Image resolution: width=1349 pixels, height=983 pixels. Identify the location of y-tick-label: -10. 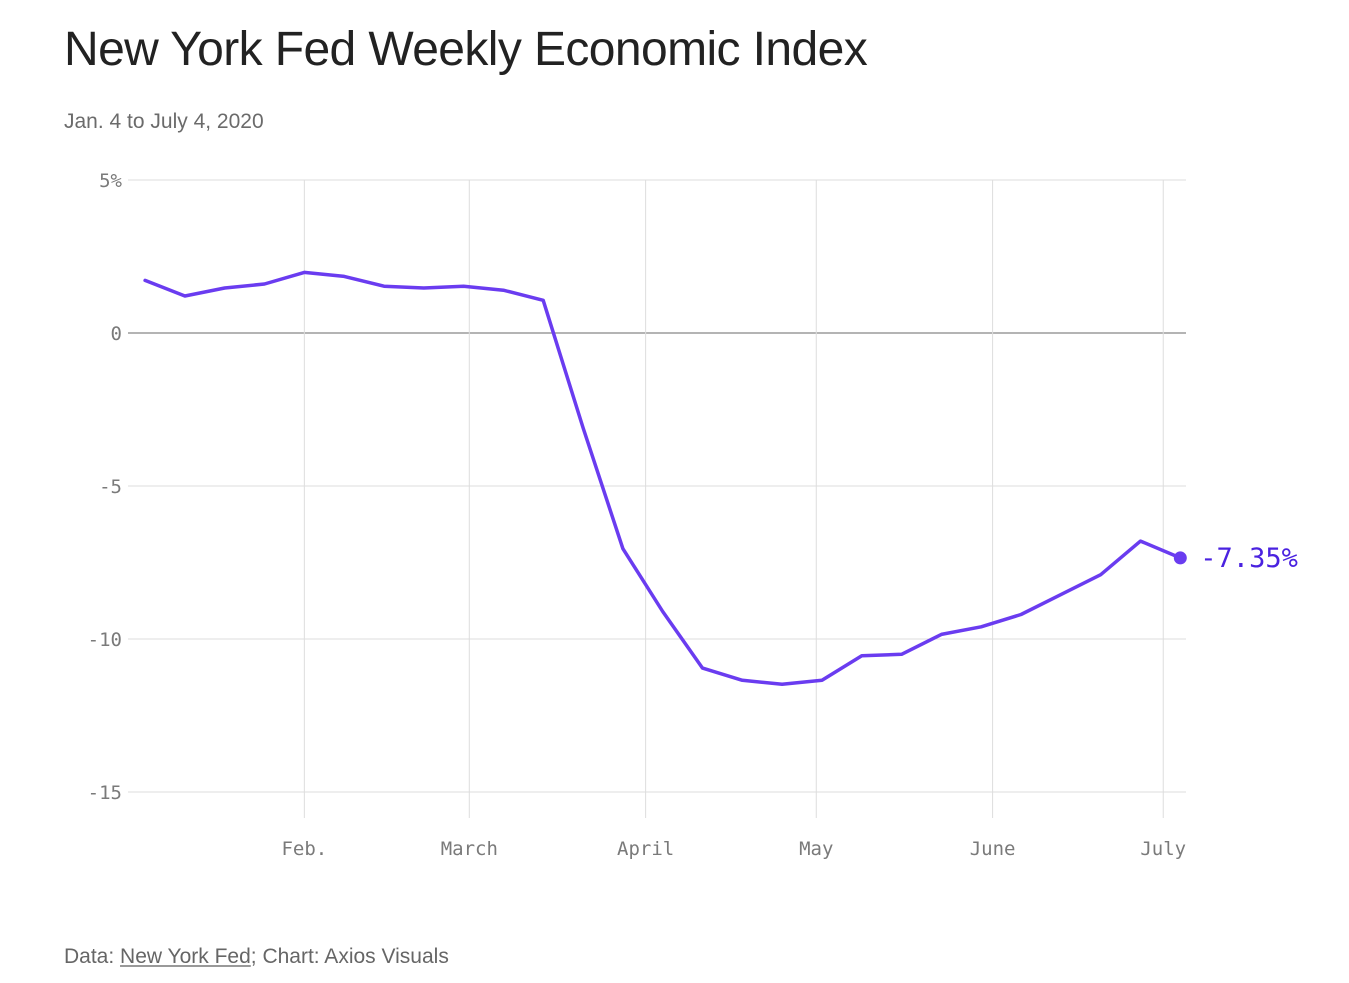
(105, 640).